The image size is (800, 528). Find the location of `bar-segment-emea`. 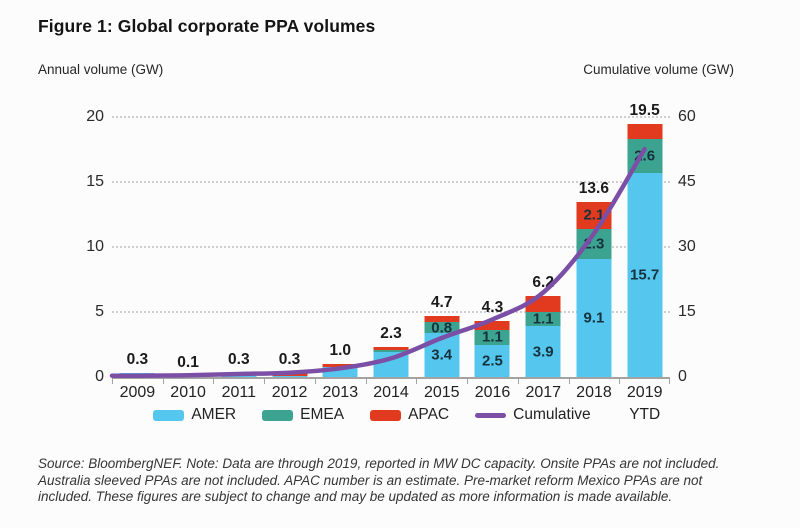

bar-segment-emea is located at coordinates (391, 351).